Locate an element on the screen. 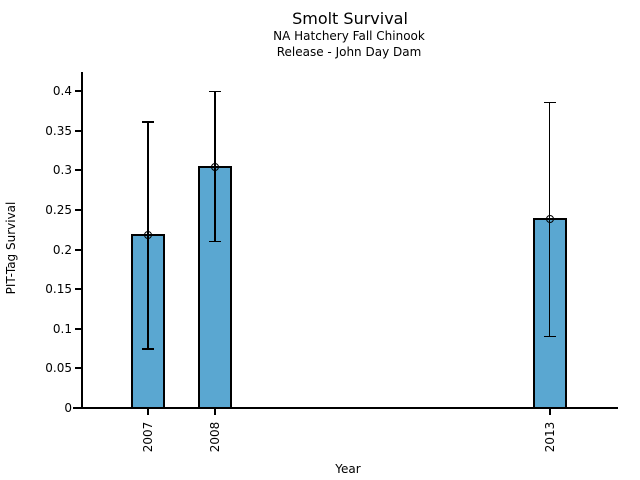 The width and height of the screenshot is (640, 480). y-tick-label: 0.35 is located at coordinates (58, 130).